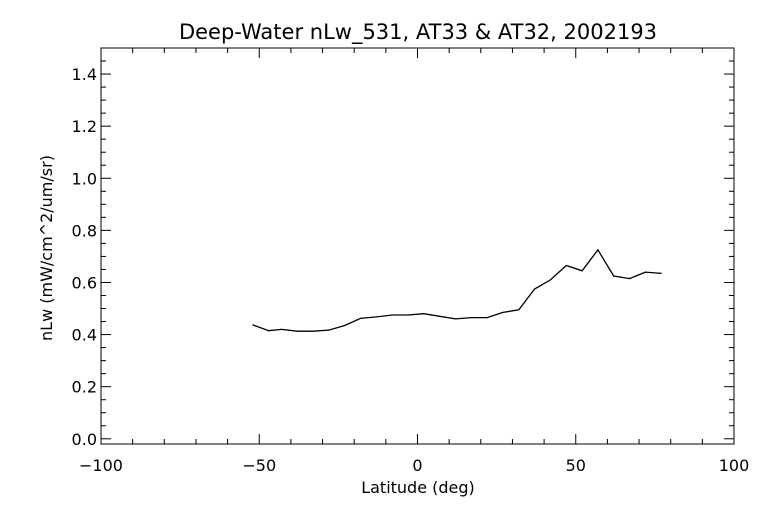 The image size is (768, 512). Describe the element at coordinates (84, 439) in the screenshot. I see `y-tick-label: 0.0` at that location.